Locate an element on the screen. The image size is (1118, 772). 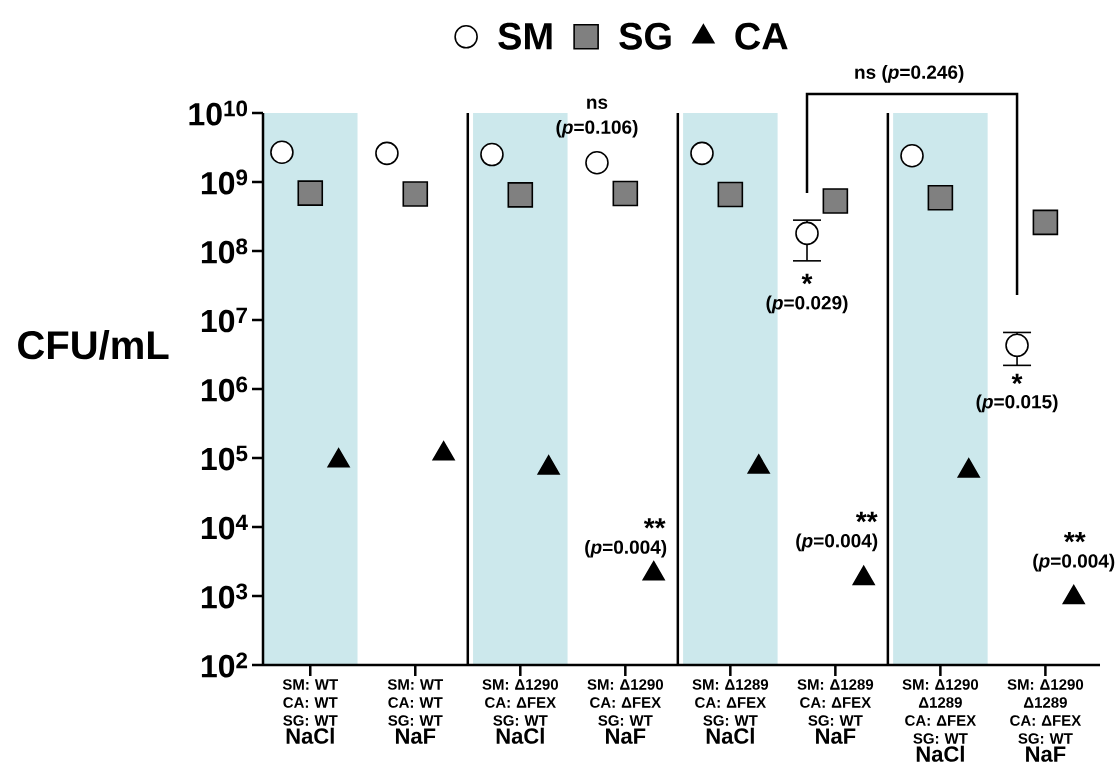
x-tick-label: SM: Δ1289 CA: ΔFEX SG: WT NaF is located at coordinates (835, 711).